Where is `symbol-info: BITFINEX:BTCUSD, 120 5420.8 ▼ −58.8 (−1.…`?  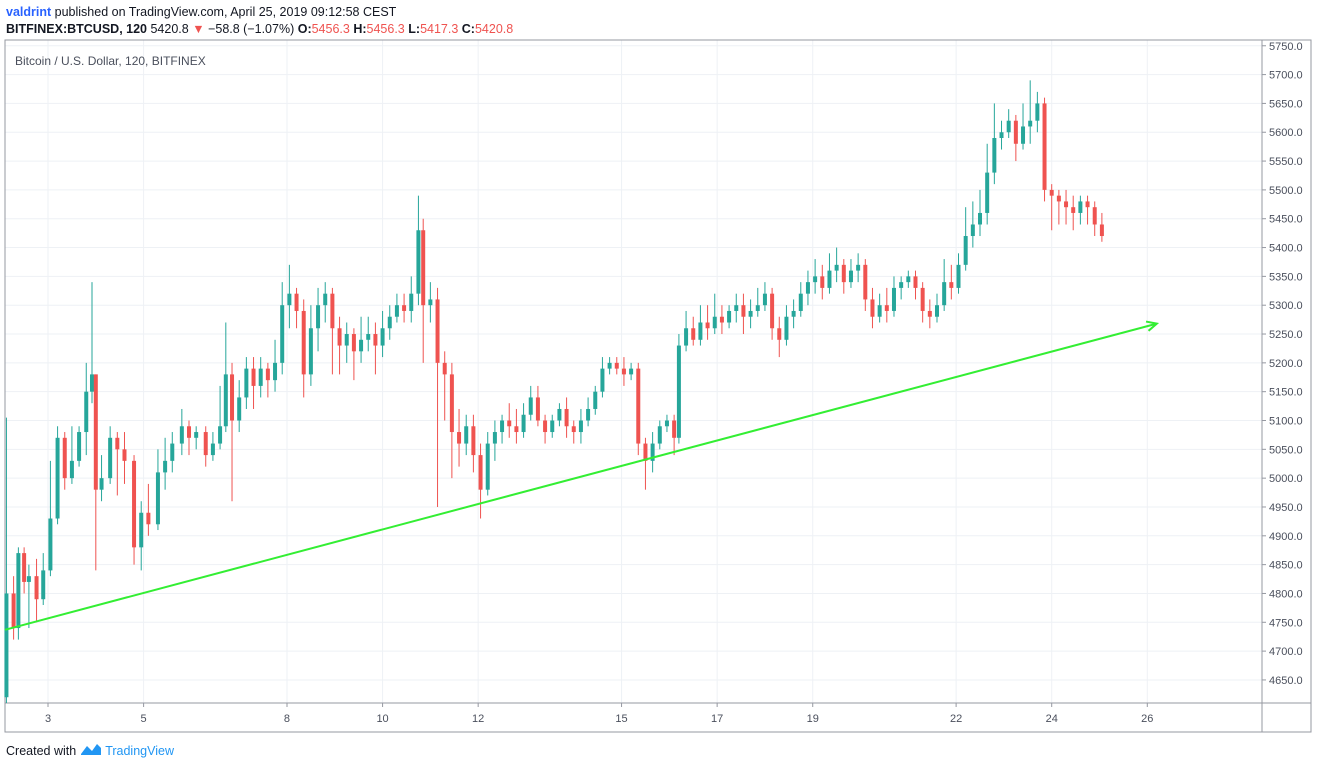 symbol-info: BITFINEX:BTCUSD, 120 5420.8 ▼ −58.8 (−1.… is located at coordinates (259, 29).